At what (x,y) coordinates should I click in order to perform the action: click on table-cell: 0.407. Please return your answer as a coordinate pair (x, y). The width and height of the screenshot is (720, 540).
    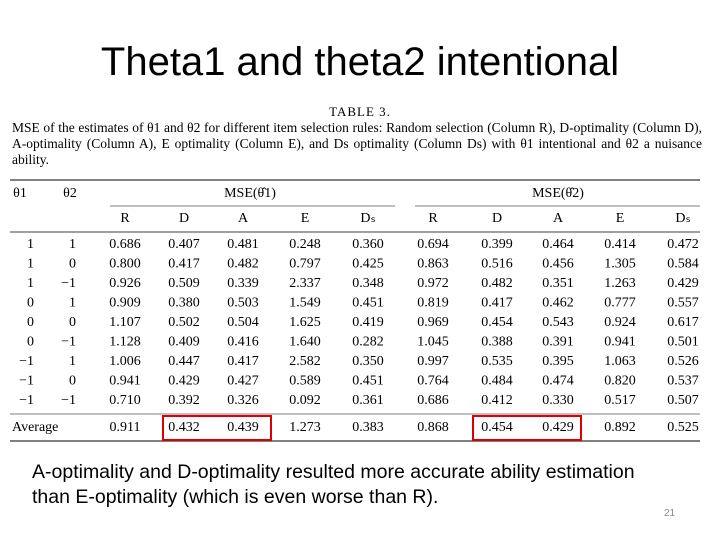
    Looking at the image, I should click on (184, 244).